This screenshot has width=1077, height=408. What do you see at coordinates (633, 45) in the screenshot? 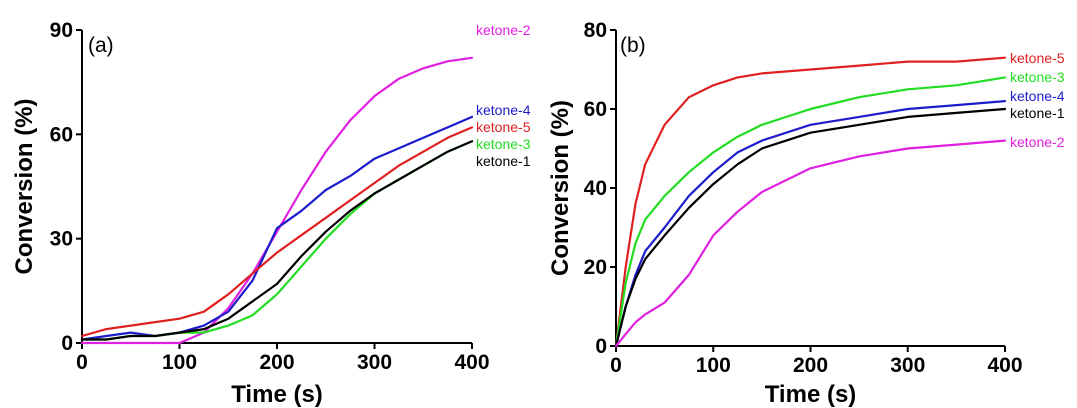
I see `panel-label: (b)` at bounding box center [633, 45].